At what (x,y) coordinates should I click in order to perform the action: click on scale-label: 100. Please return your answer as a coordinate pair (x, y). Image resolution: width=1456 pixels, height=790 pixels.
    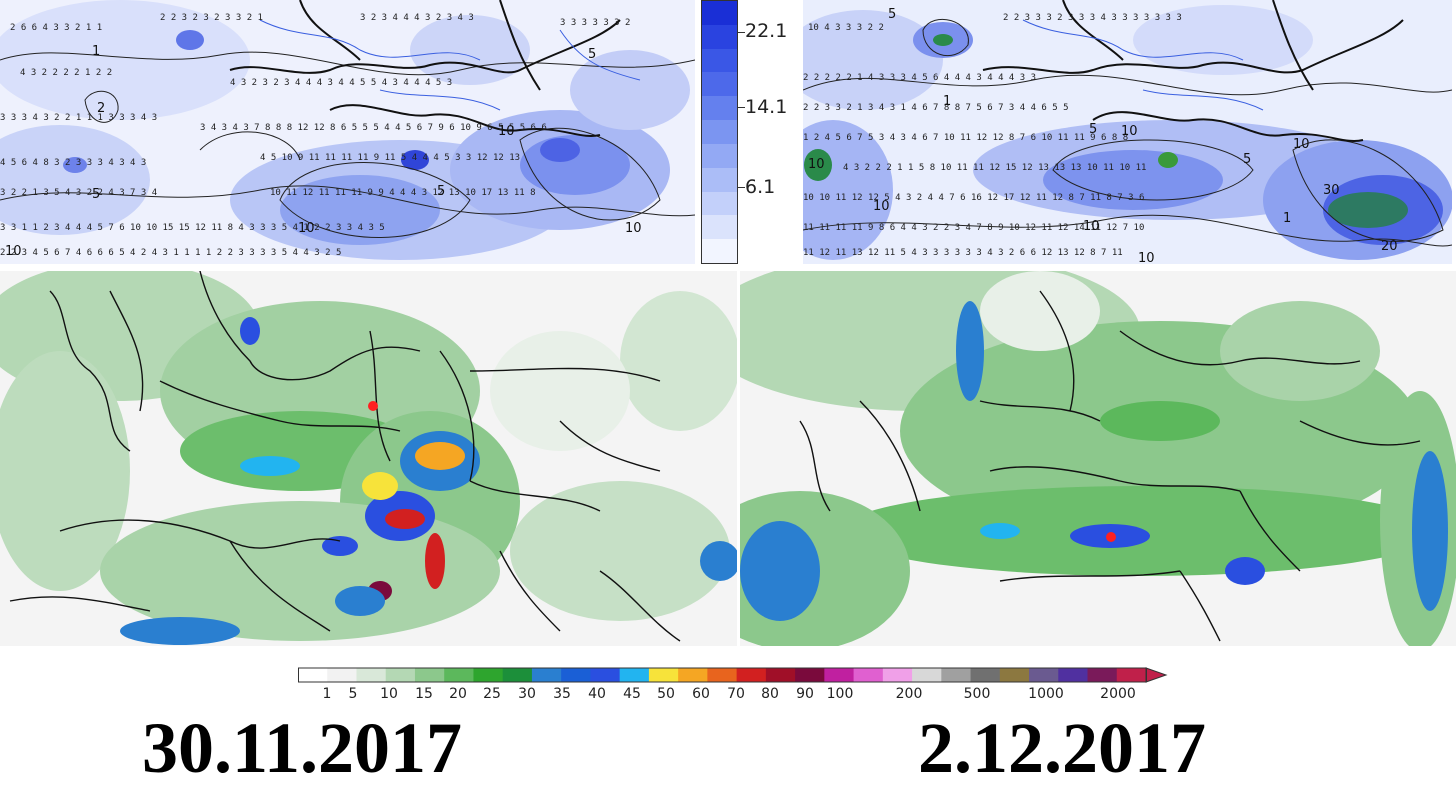
    Looking at the image, I should click on (840, 694).